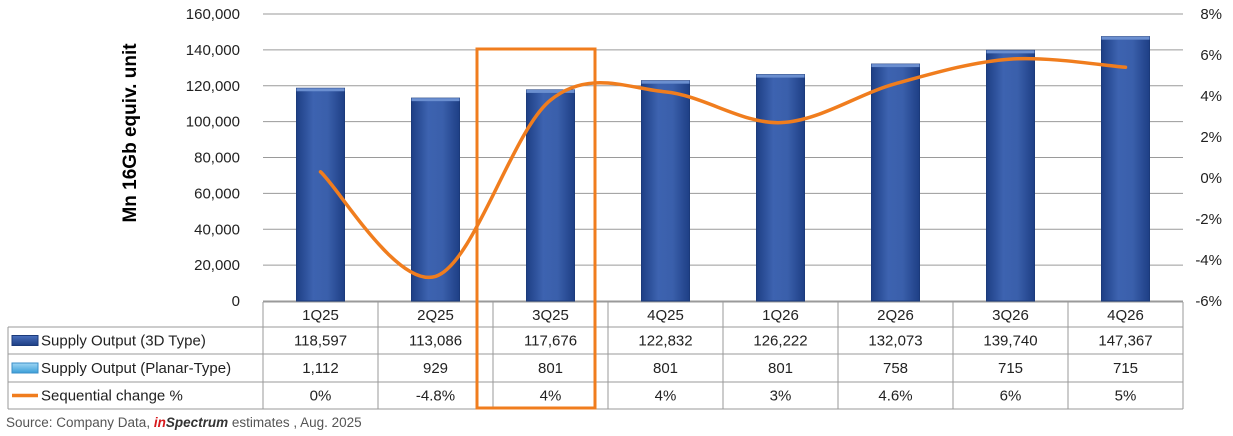 The image size is (1233, 436). I want to click on y-tick-label: 20,000, so click(217, 265).